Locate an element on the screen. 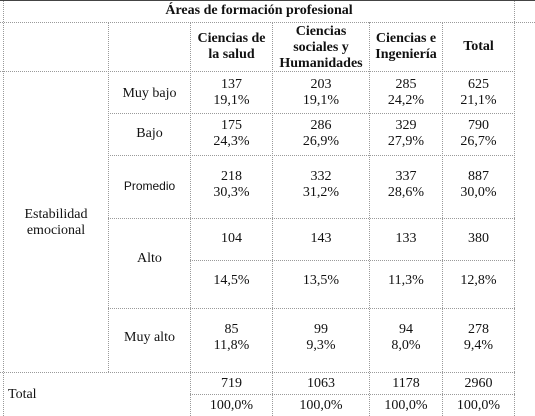  row-label: Muy bajo is located at coordinates (149, 93).